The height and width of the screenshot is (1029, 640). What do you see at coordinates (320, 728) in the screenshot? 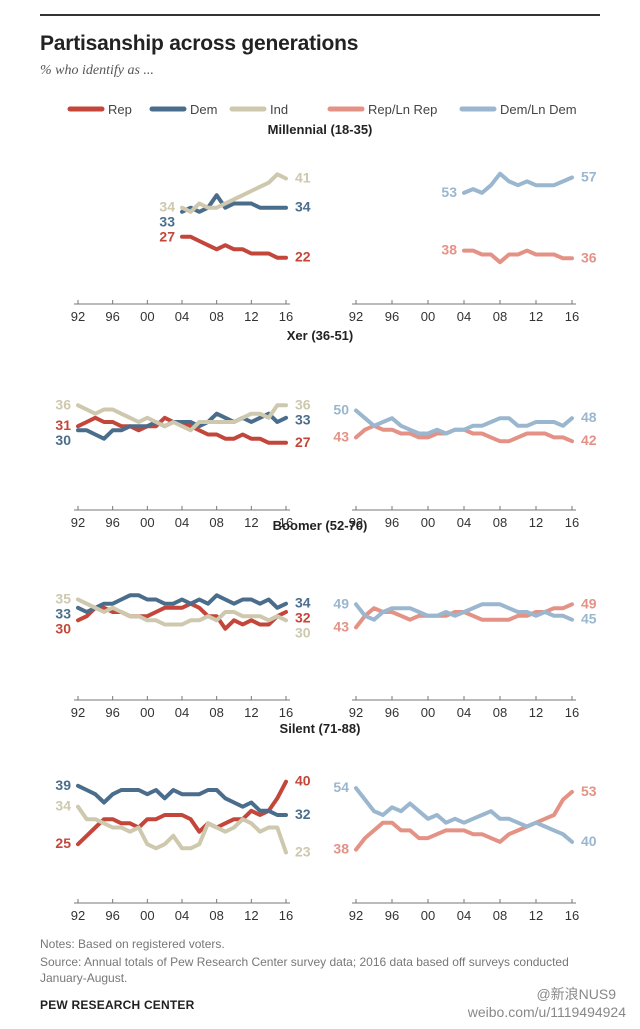
I see `panel-title-3: Silent (71-88)` at bounding box center [320, 728].